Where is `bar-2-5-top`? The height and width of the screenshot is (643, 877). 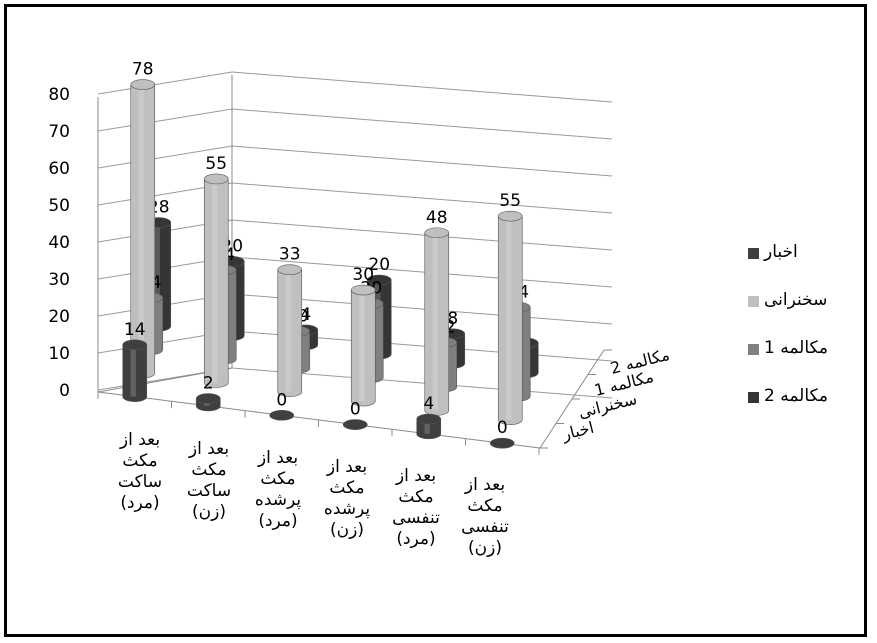 bar-2-5-top is located at coordinates (437, 233).